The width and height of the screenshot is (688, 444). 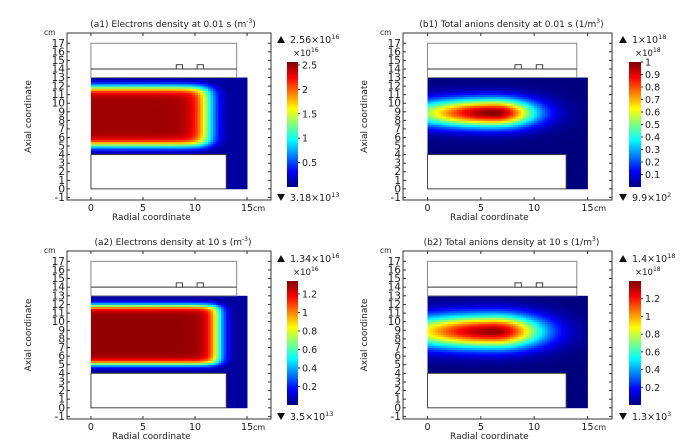 What do you see at coordinates (652, 75) in the screenshot?
I see `colorbar-tick-label: 0.9` at bounding box center [652, 75].